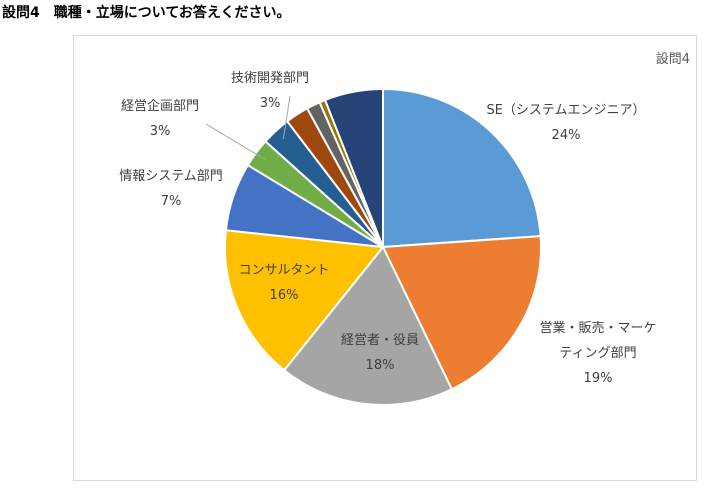 The image size is (704, 488). What do you see at coordinates (284, 295) in the screenshot?
I see `data-label-percent-3: 16%` at bounding box center [284, 295].